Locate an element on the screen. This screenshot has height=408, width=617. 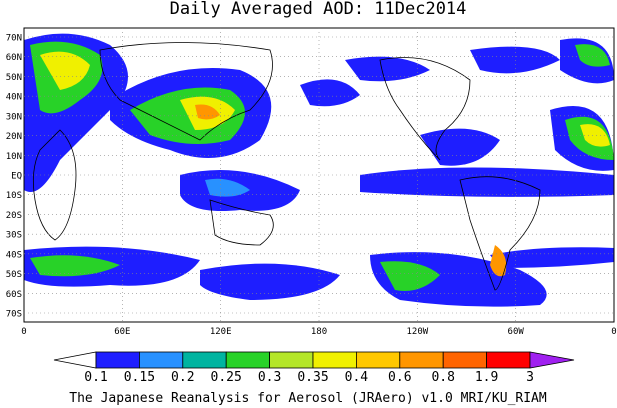
colorbar-label: 0.4 is located at coordinates (357, 377).